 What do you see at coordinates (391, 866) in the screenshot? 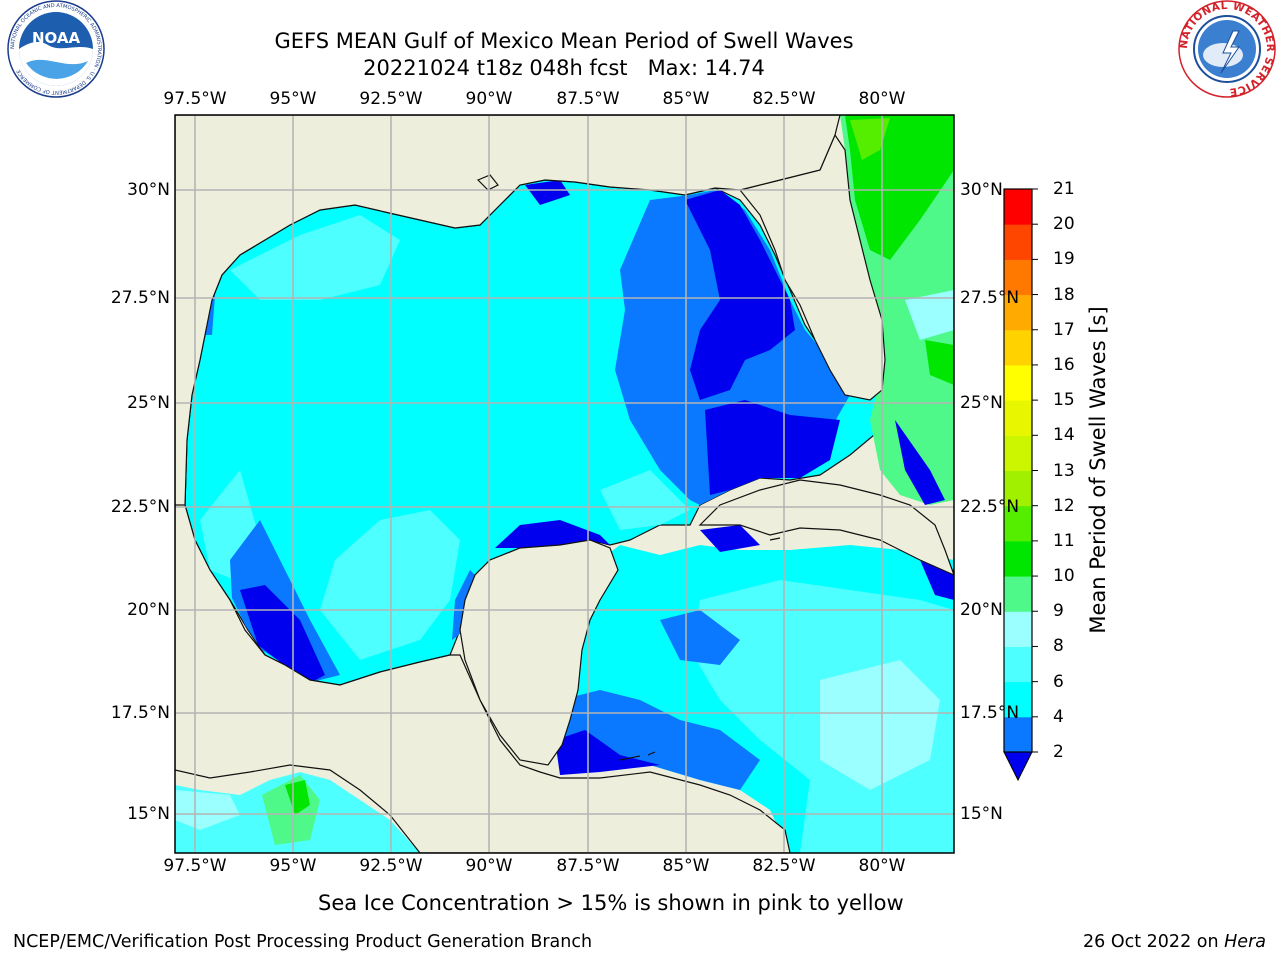
I see `lon-label-bottom-2: 92.5°W` at bounding box center [391, 866].